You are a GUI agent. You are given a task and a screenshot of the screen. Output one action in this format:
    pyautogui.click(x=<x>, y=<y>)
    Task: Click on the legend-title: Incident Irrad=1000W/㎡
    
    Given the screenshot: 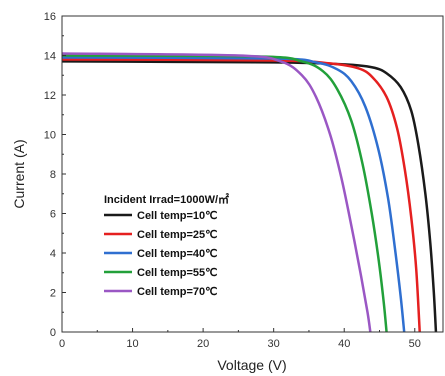 What is the action you would take?
    pyautogui.click(x=166, y=199)
    